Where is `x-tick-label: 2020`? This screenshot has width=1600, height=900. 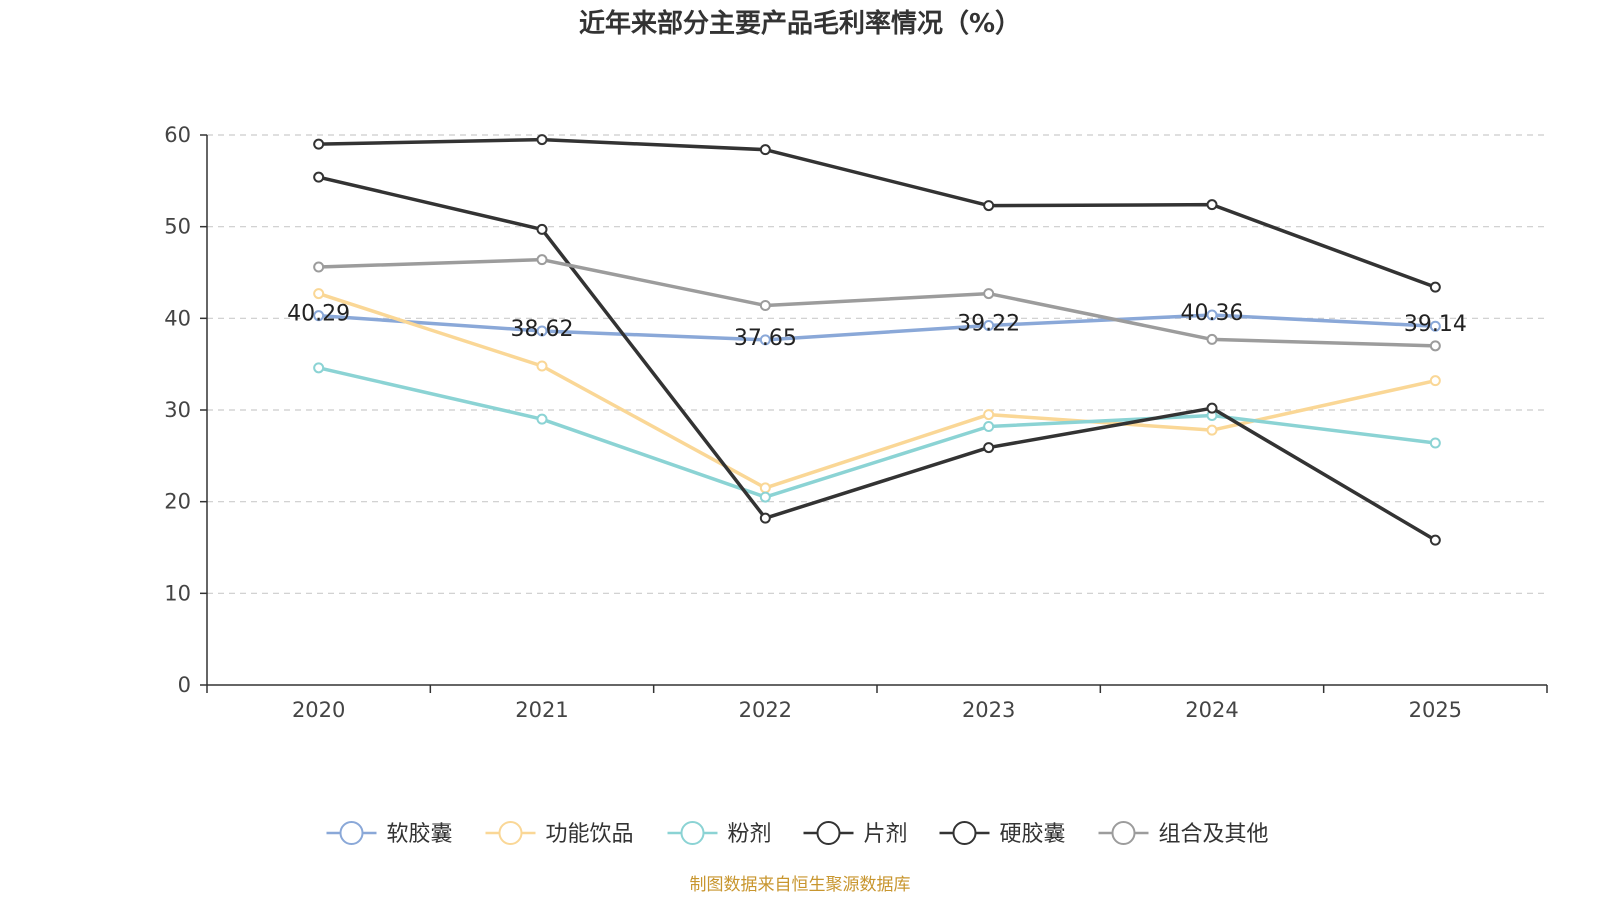 x-tick-label: 2020 is located at coordinates (318, 710).